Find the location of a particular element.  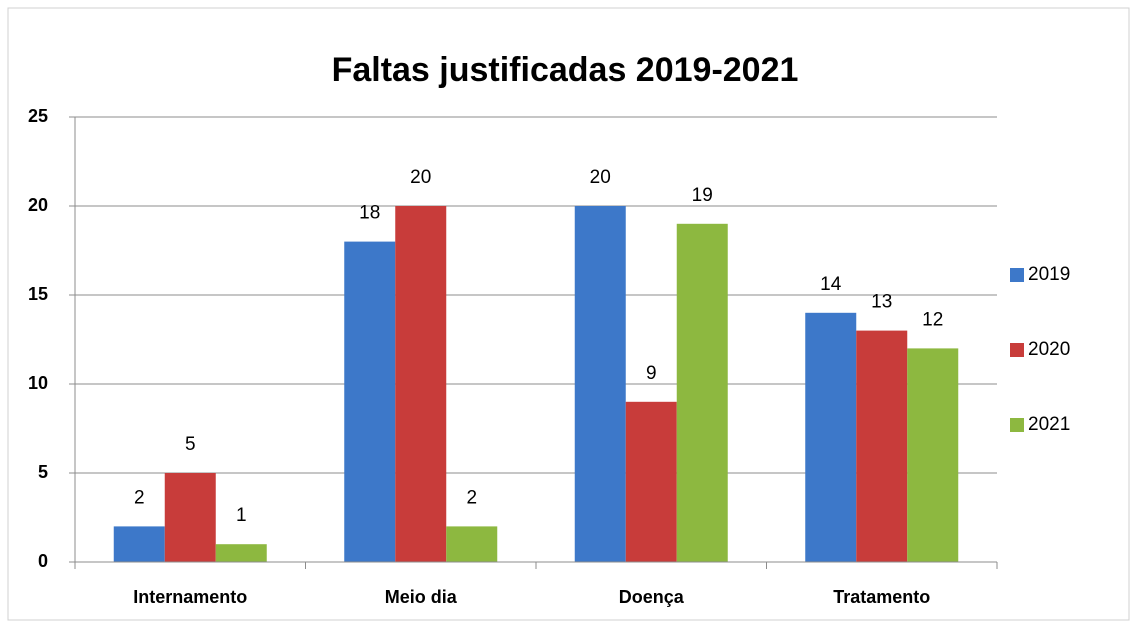

y-tick-label: 20 is located at coordinates (38, 205).